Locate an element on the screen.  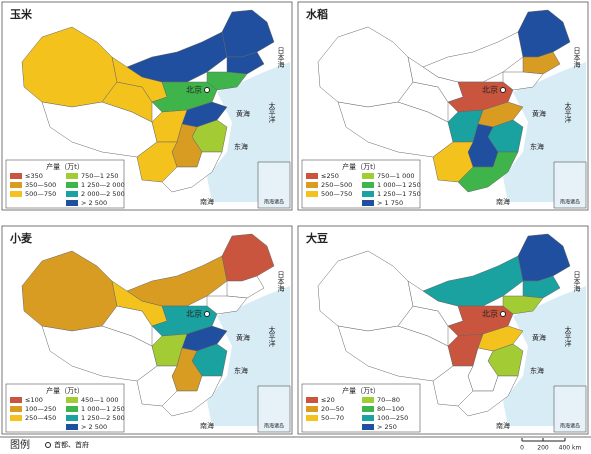
legend-label: ≤100 is located at coordinates (34, 400).